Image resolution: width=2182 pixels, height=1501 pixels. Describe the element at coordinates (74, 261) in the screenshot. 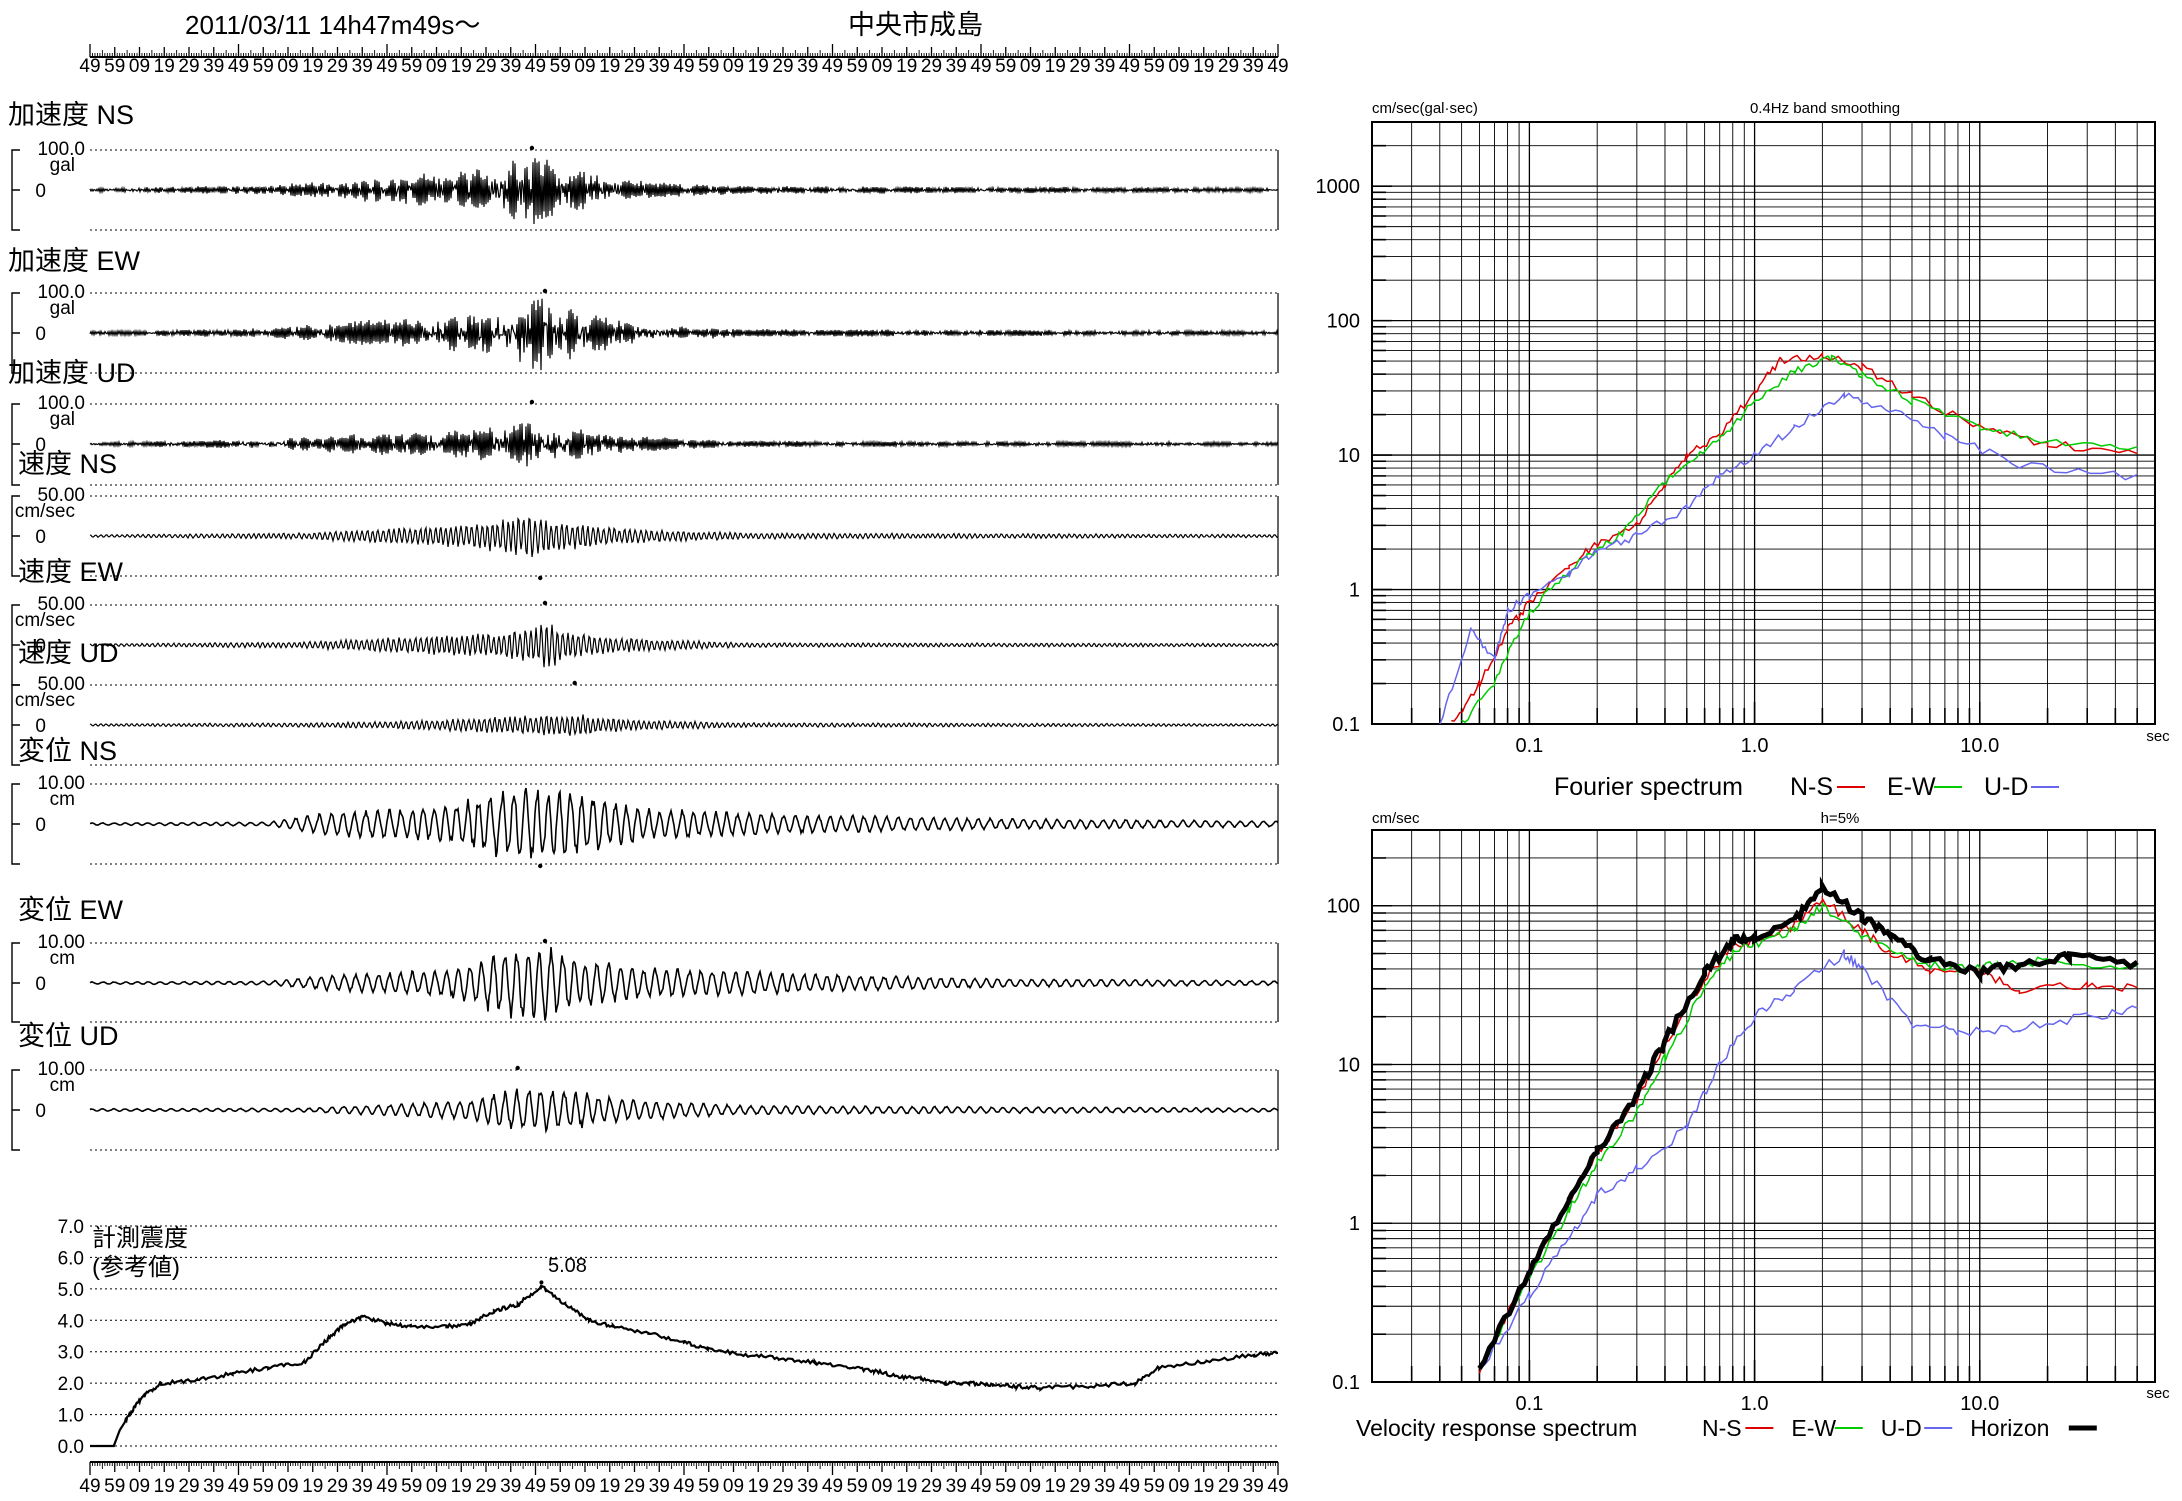

I see `waveform-label: 加速度 EW` at that location.